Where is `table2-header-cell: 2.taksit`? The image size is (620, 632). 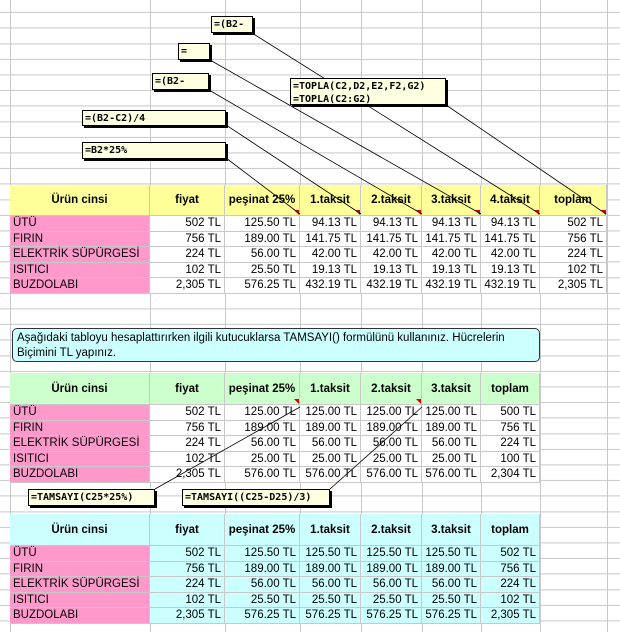 table2-header-cell: 2.taksit is located at coordinates (391, 389).